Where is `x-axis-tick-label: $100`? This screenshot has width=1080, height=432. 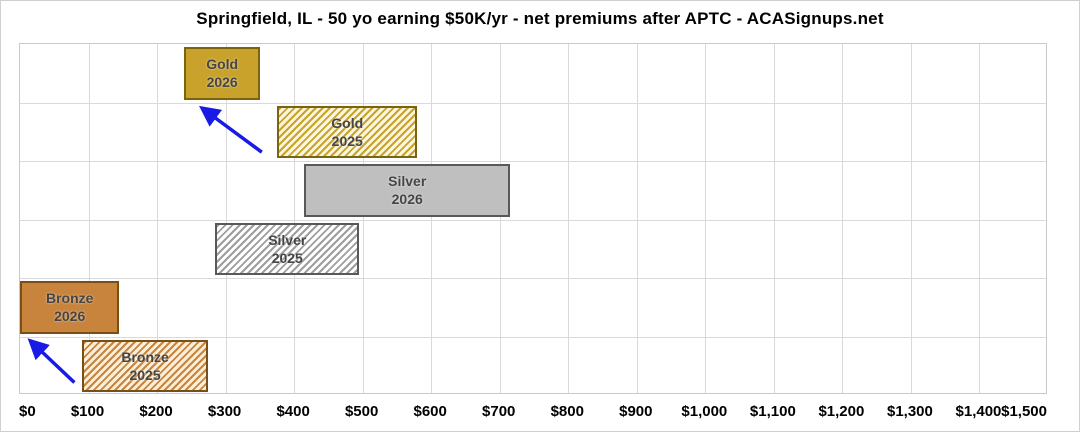
x-axis-tick-label: $100 is located at coordinates (87, 411).